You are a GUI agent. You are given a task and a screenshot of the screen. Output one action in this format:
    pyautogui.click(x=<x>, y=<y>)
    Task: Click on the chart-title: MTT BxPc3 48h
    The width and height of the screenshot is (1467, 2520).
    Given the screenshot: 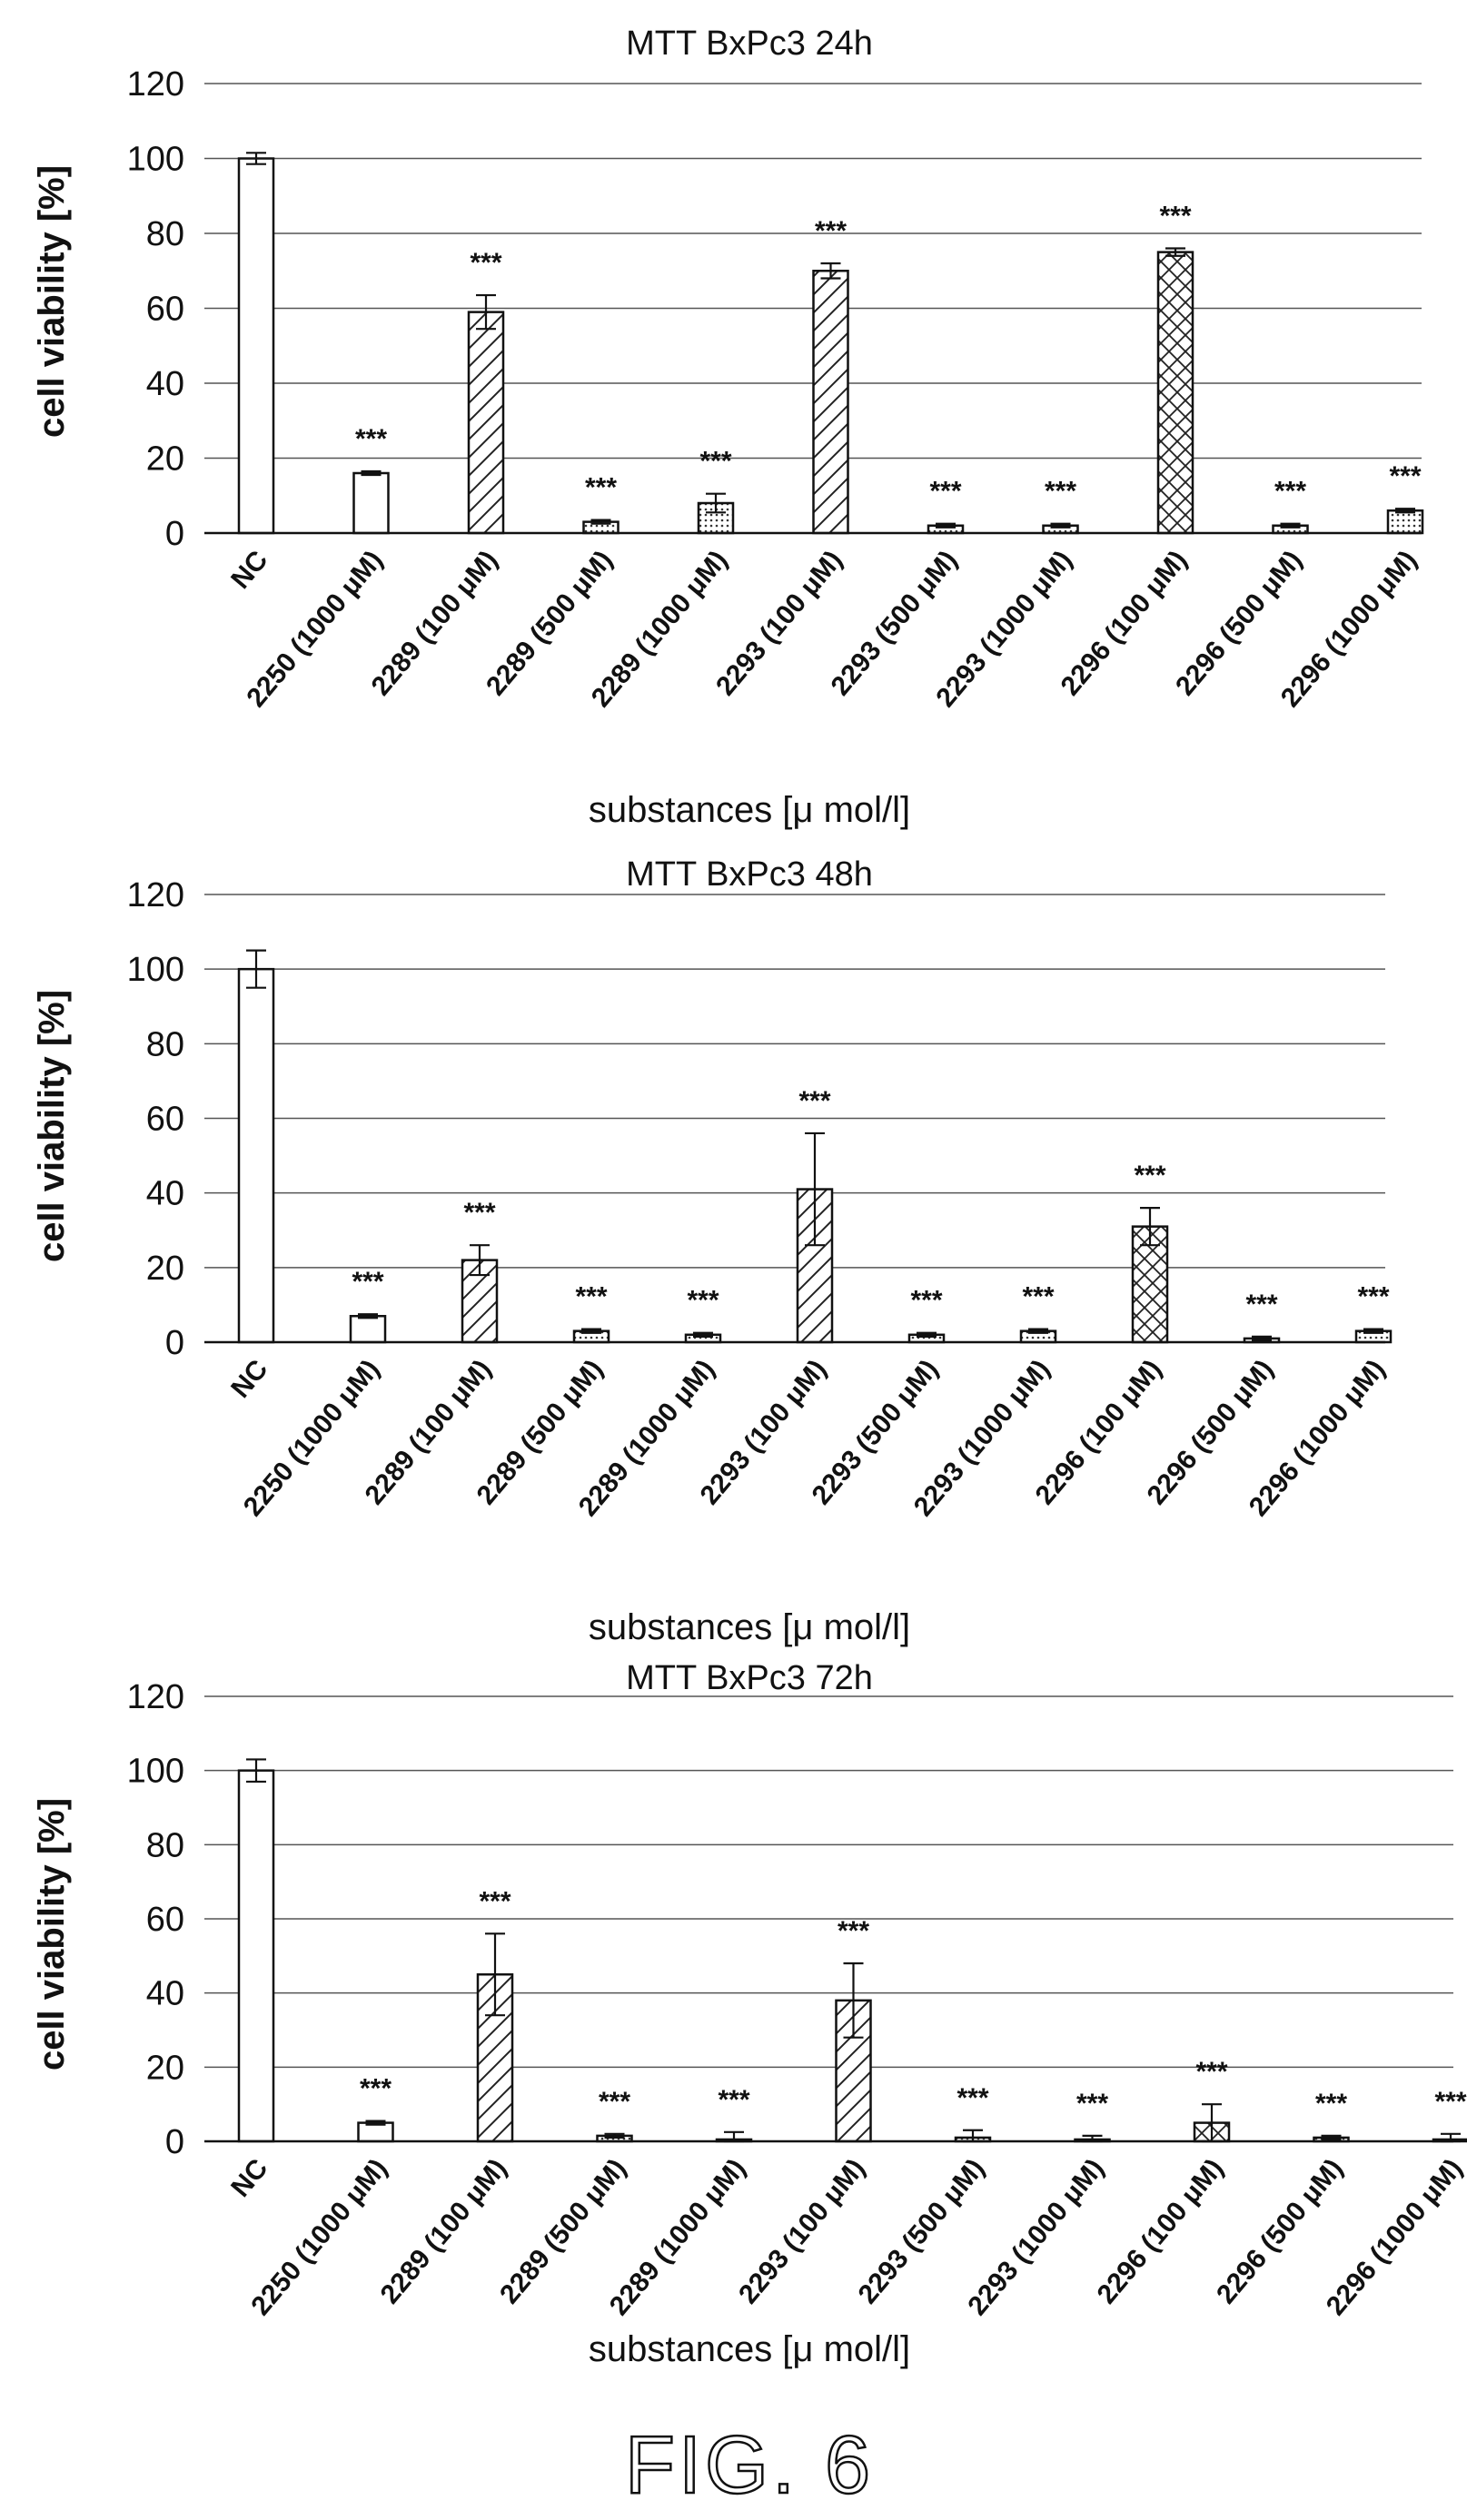 What is the action you would take?
    pyautogui.click(x=749, y=875)
    